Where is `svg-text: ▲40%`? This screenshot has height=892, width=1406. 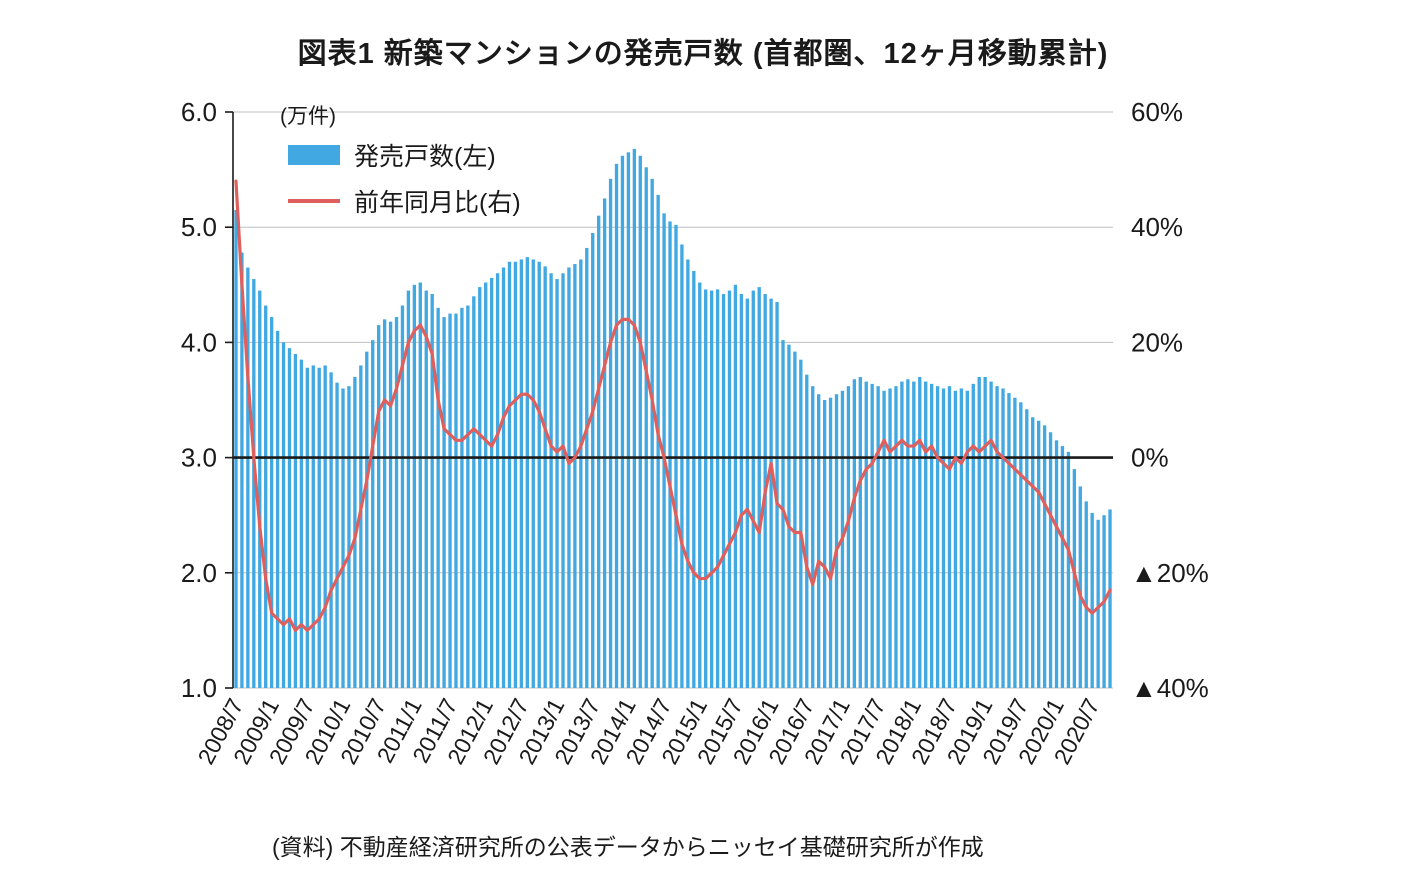 svg-text: ▲40% is located at coordinates (1170, 688).